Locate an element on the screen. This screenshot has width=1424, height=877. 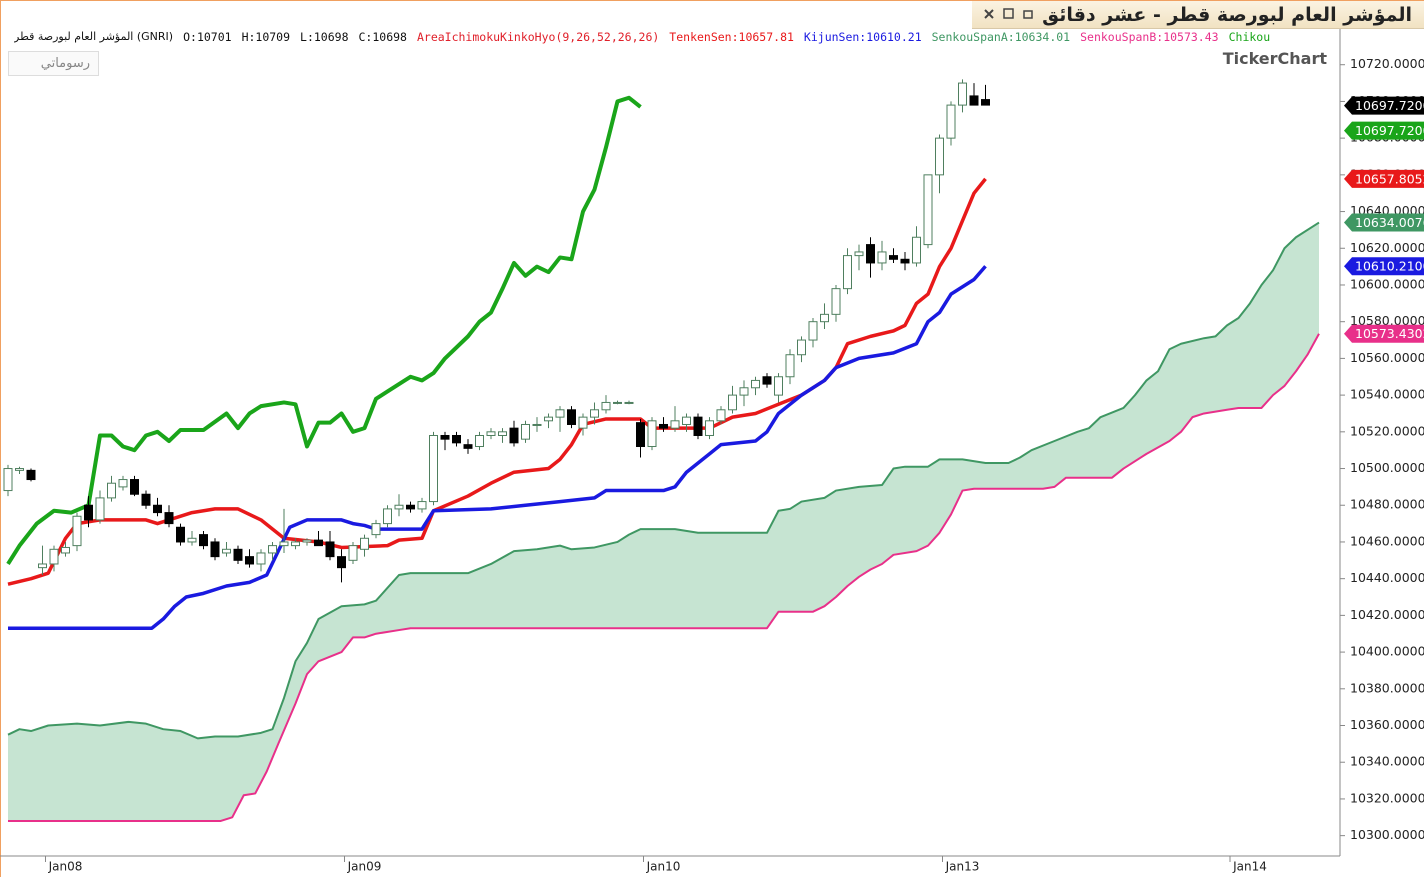
restore-icon is located at coordinates (1028, 14).